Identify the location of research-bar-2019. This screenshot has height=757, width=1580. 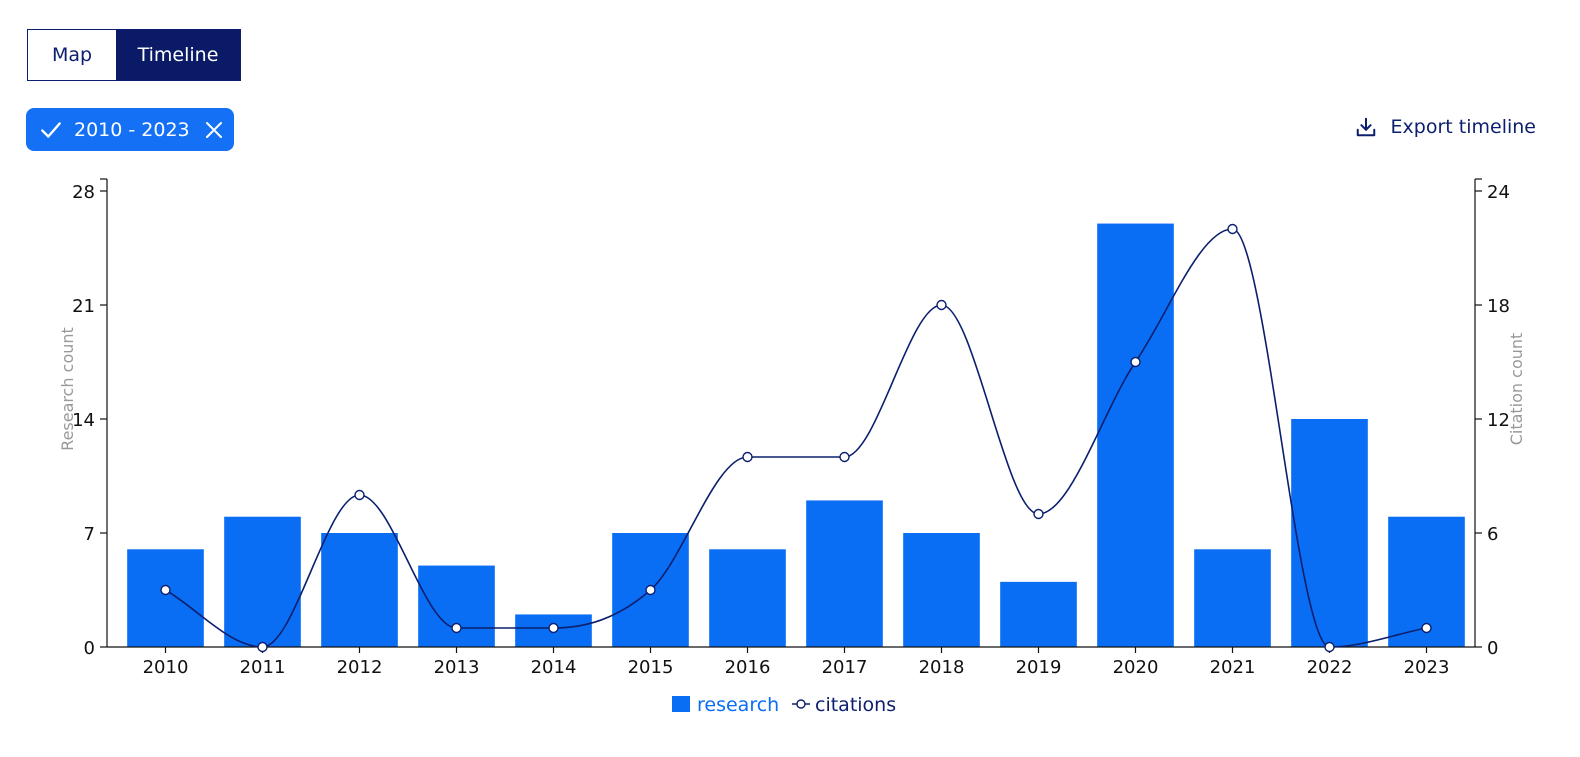
(1038, 614).